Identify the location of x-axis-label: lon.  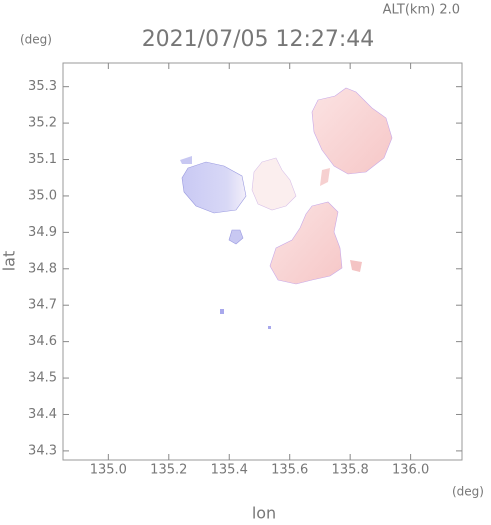
(264, 513).